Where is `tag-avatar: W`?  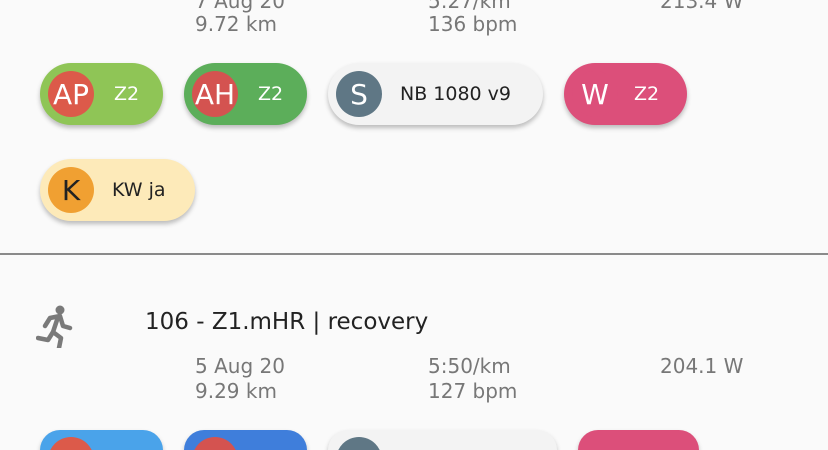
tag-avatar: W is located at coordinates (595, 94).